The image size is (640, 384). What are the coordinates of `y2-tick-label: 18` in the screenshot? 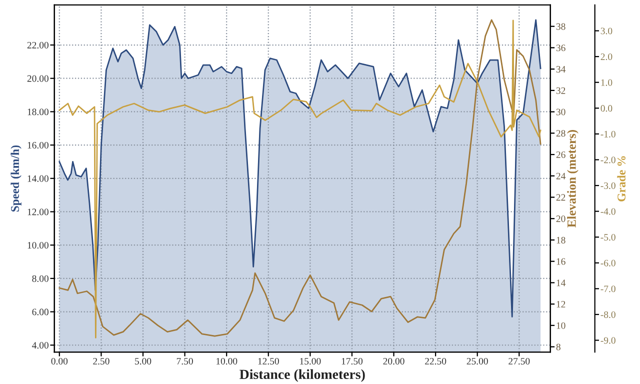 It's located at (561, 240).